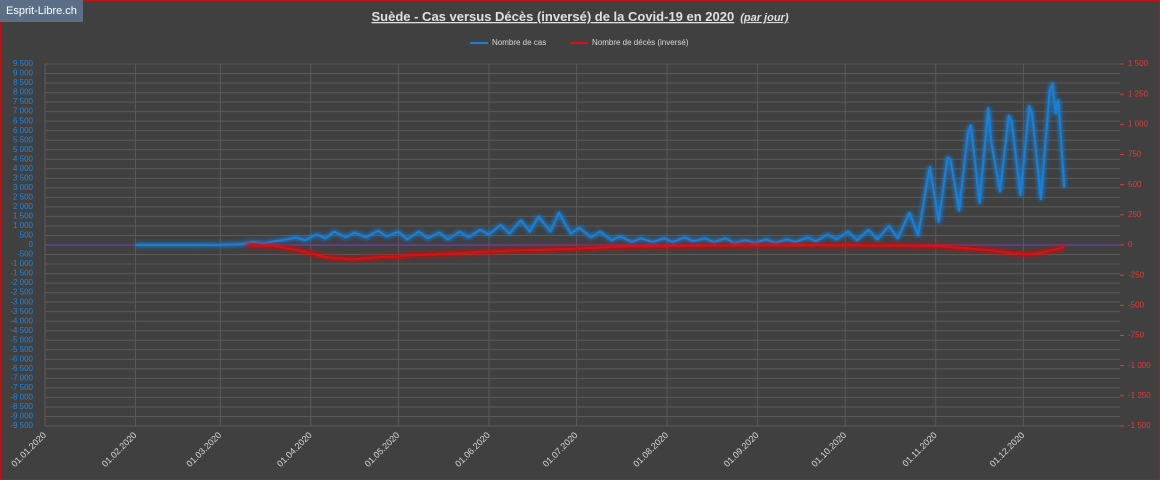 The width and height of the screenshot is (1160, 480). Describe the element at coordinates (21, 292) in the screenshot. I see `y-tick-label: -2 500` at that location.